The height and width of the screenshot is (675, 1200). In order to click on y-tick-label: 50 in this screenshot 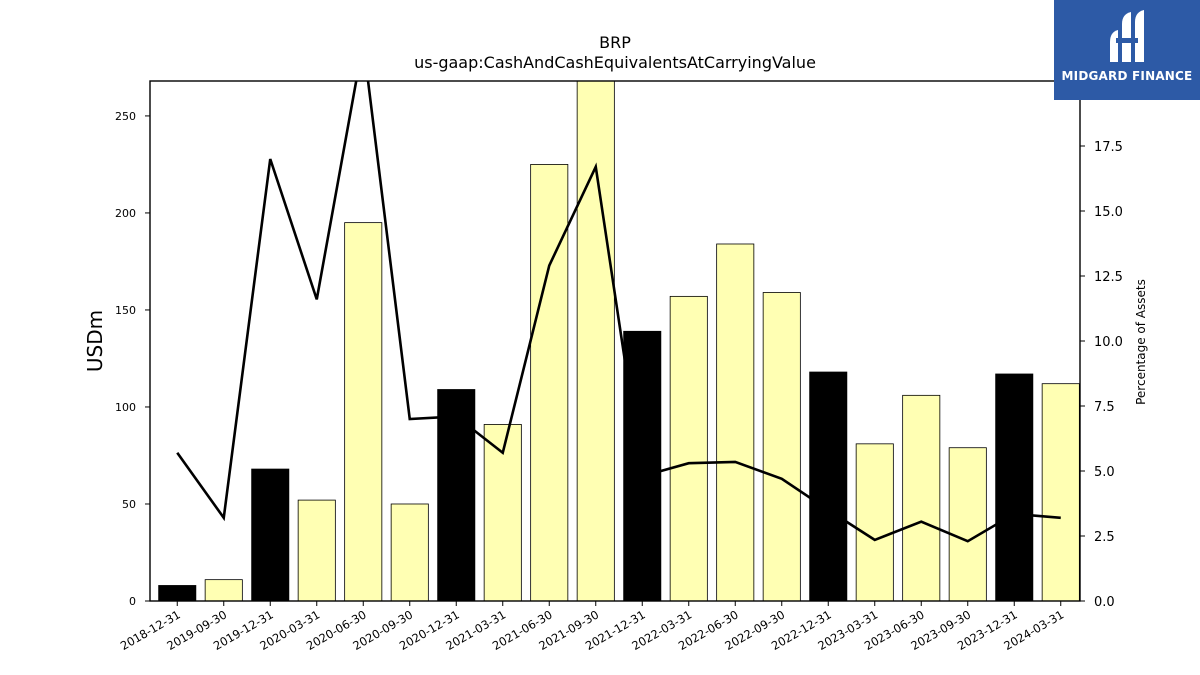, I will do `click(129, 504)`.